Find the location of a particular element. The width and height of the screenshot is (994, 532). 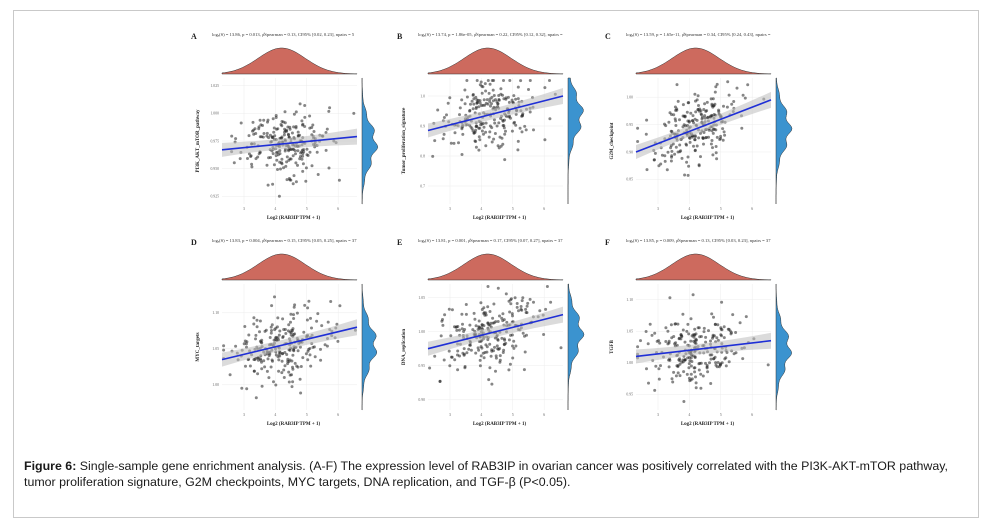

y-tick-label: 0.8 is located at coordinates (422, 156).